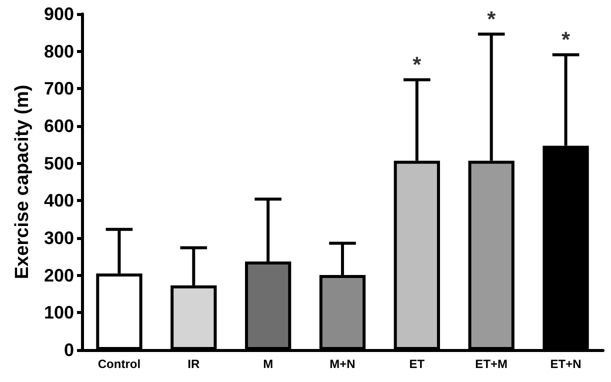  What do you see at coordinates (59, 200) in the screenshot?
I see `y-tick-label: 400` at bounding box center [59, 200].